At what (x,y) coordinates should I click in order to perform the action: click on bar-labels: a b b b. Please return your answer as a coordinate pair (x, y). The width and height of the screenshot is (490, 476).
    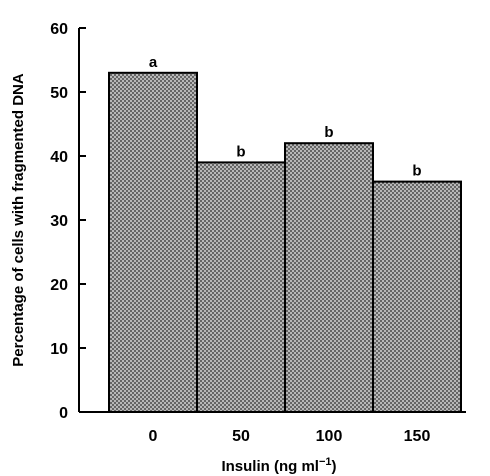
    Looking at the image, I should click on (285, 117).